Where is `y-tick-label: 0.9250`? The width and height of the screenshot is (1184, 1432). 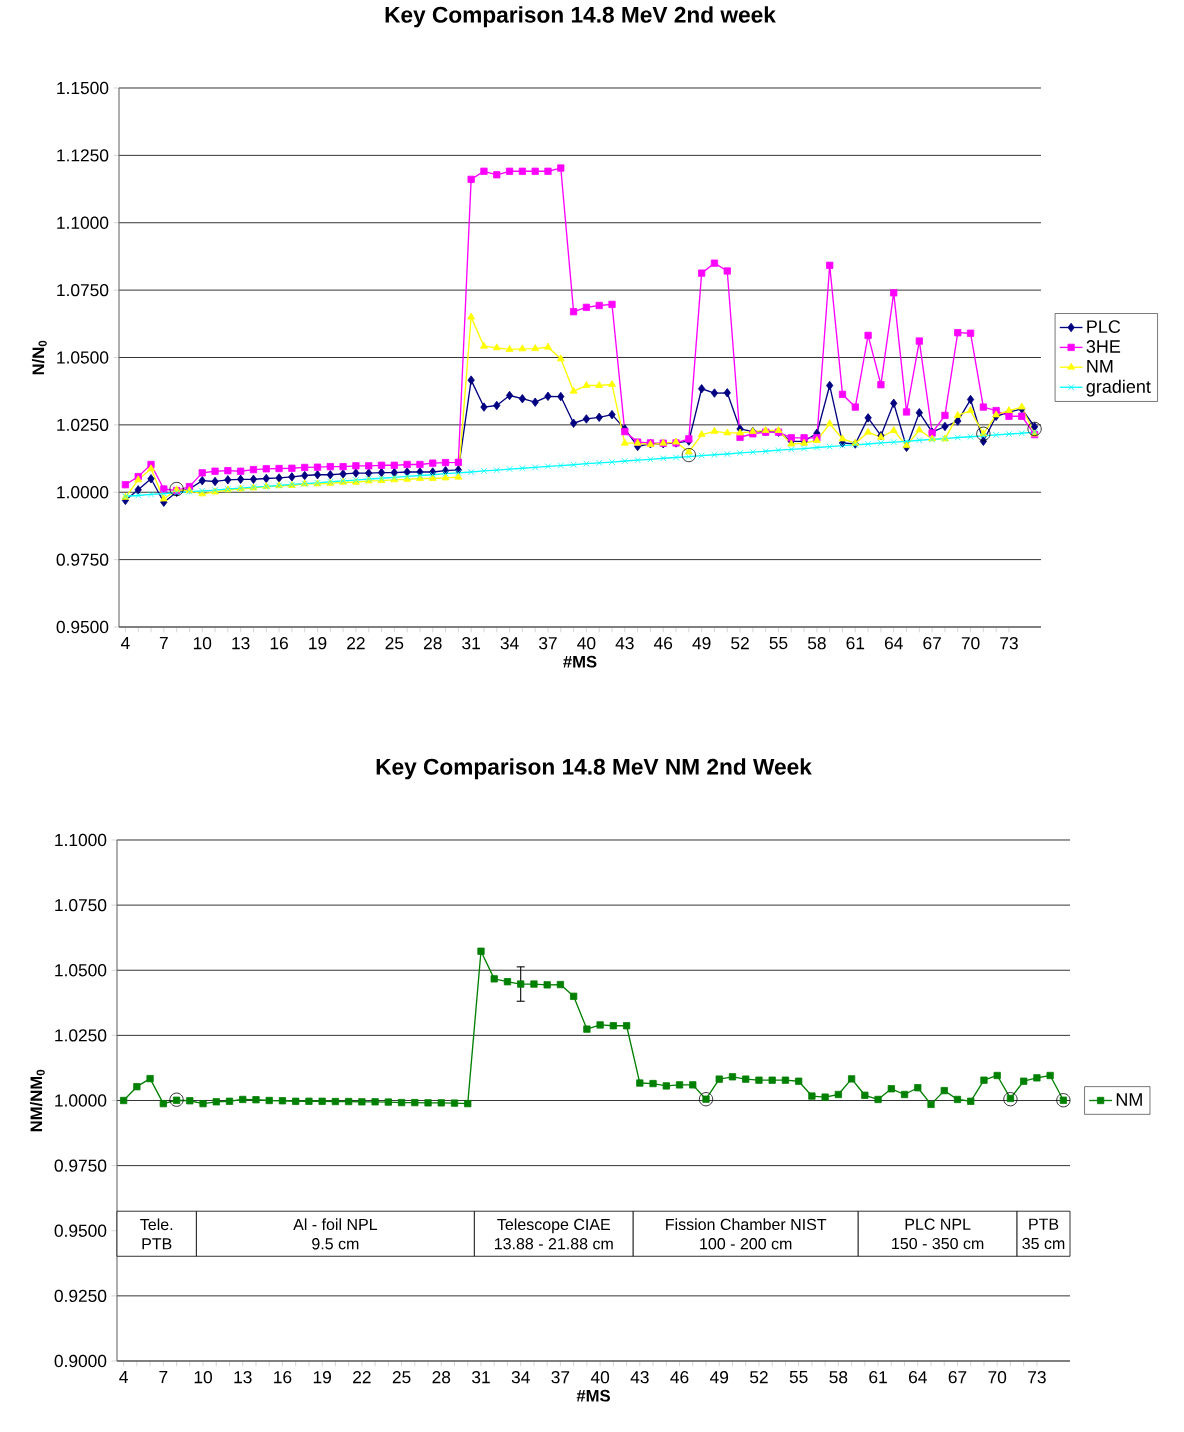 y-tick-label: 0.9250 is located at coordinates (80, 1295).